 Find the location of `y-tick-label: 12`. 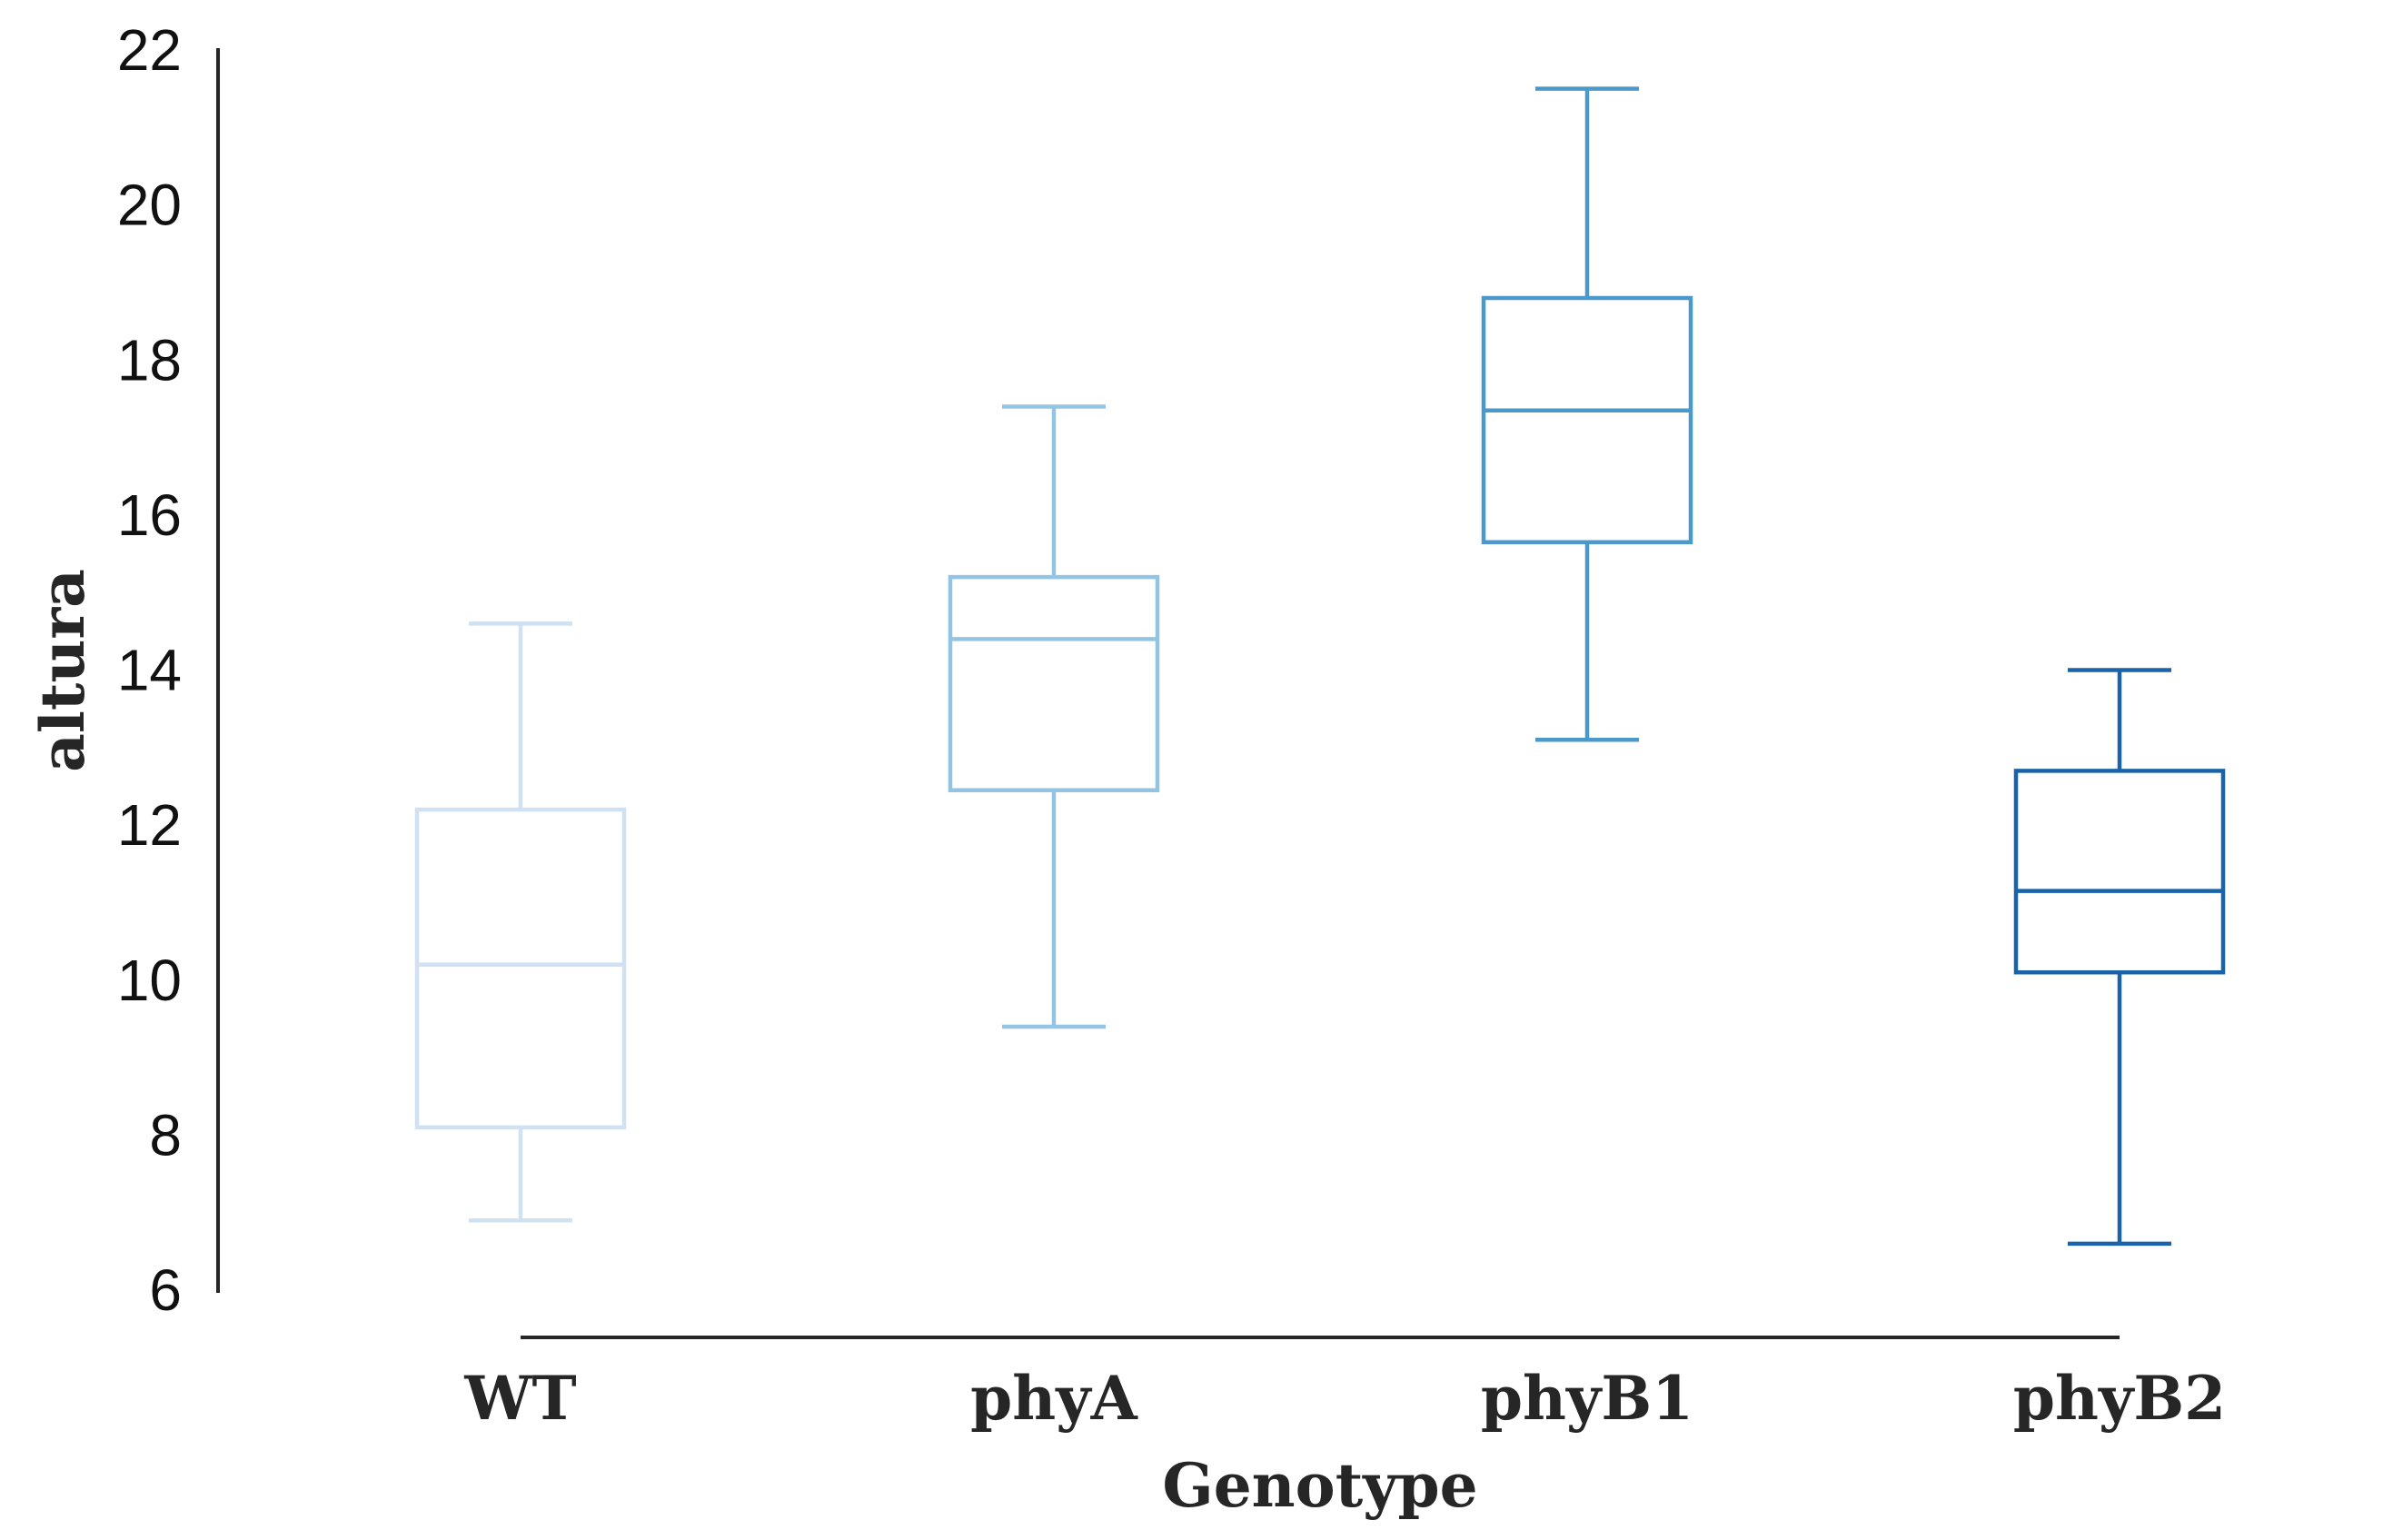

y-tick-label: 12 is located at coordinates (149, 825).